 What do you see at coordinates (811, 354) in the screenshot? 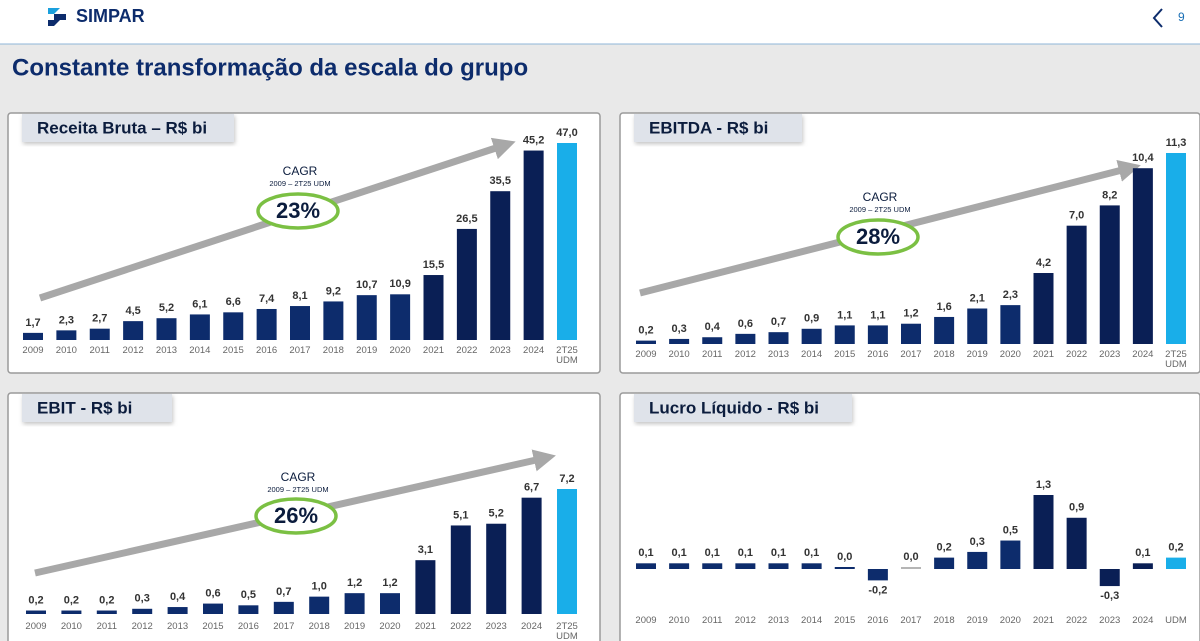
I see `x-tick-label: 2014` at bounding box center [811, 354].